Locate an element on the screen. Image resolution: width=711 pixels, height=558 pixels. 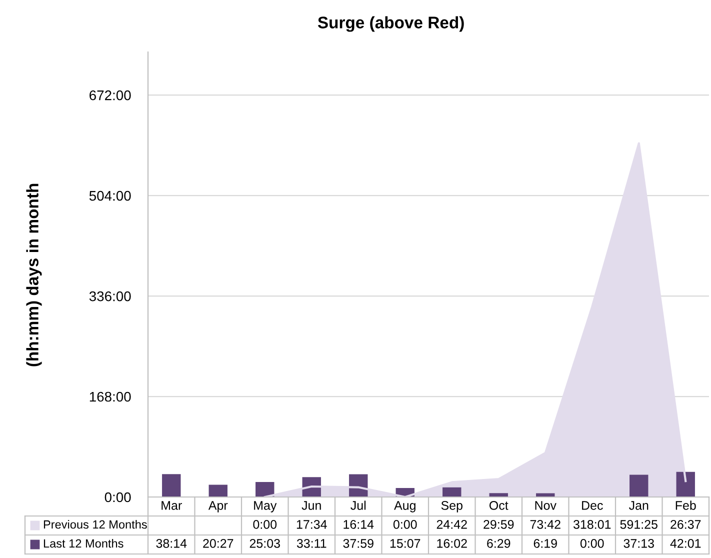
x-tick-label: Oct is located at coordinates (498, 505).